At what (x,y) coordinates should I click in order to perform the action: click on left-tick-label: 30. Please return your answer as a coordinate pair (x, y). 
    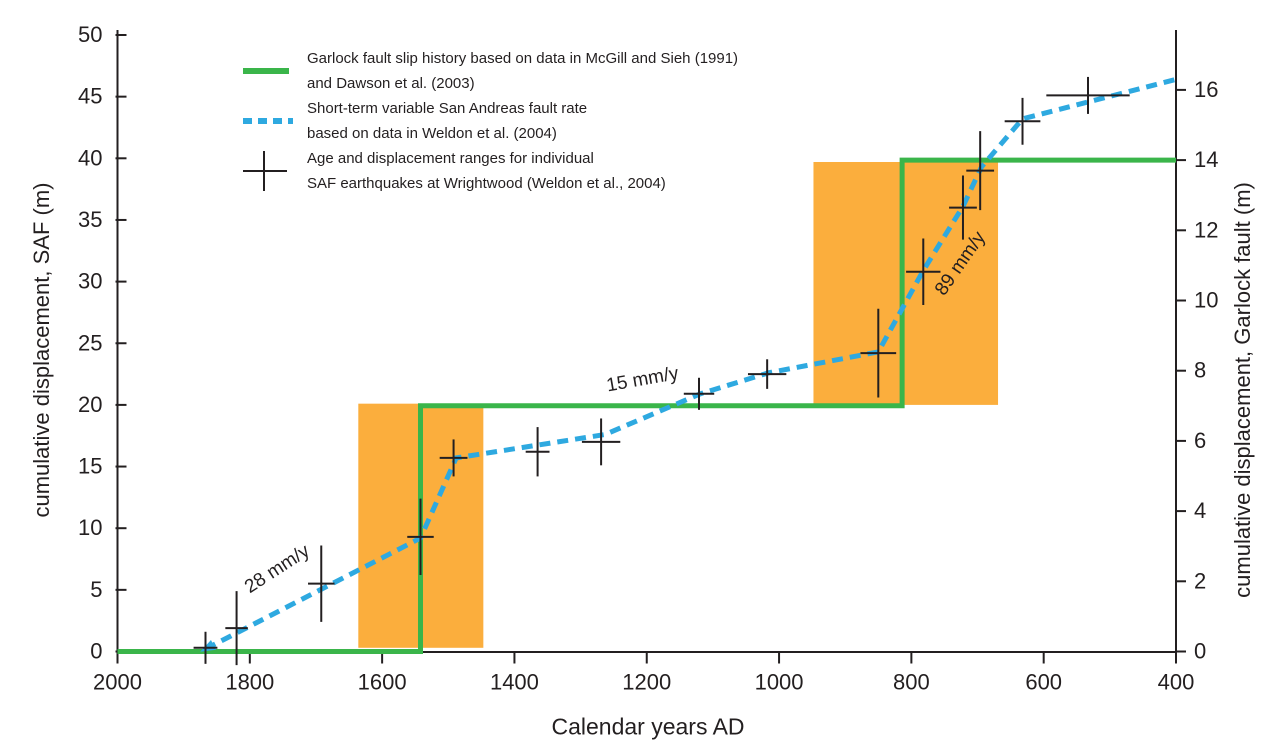
    Looking at the image, I should click on (90, 281).